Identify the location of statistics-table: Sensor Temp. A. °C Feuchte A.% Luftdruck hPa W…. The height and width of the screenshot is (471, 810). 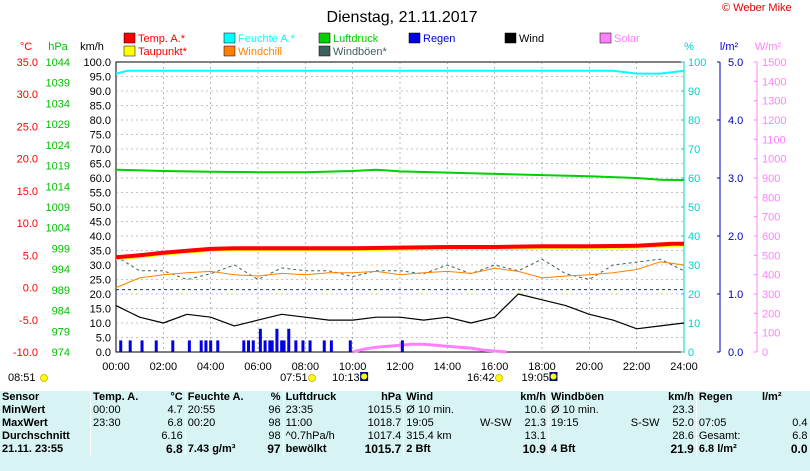
(405, 423).